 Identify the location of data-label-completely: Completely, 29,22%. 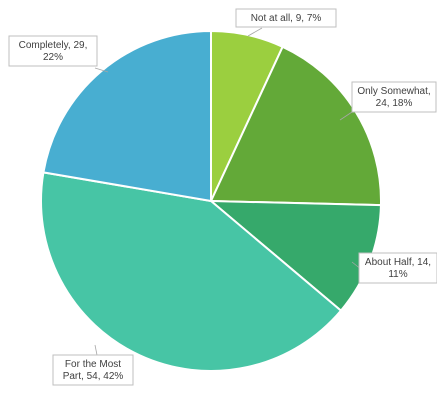
(53, 51).